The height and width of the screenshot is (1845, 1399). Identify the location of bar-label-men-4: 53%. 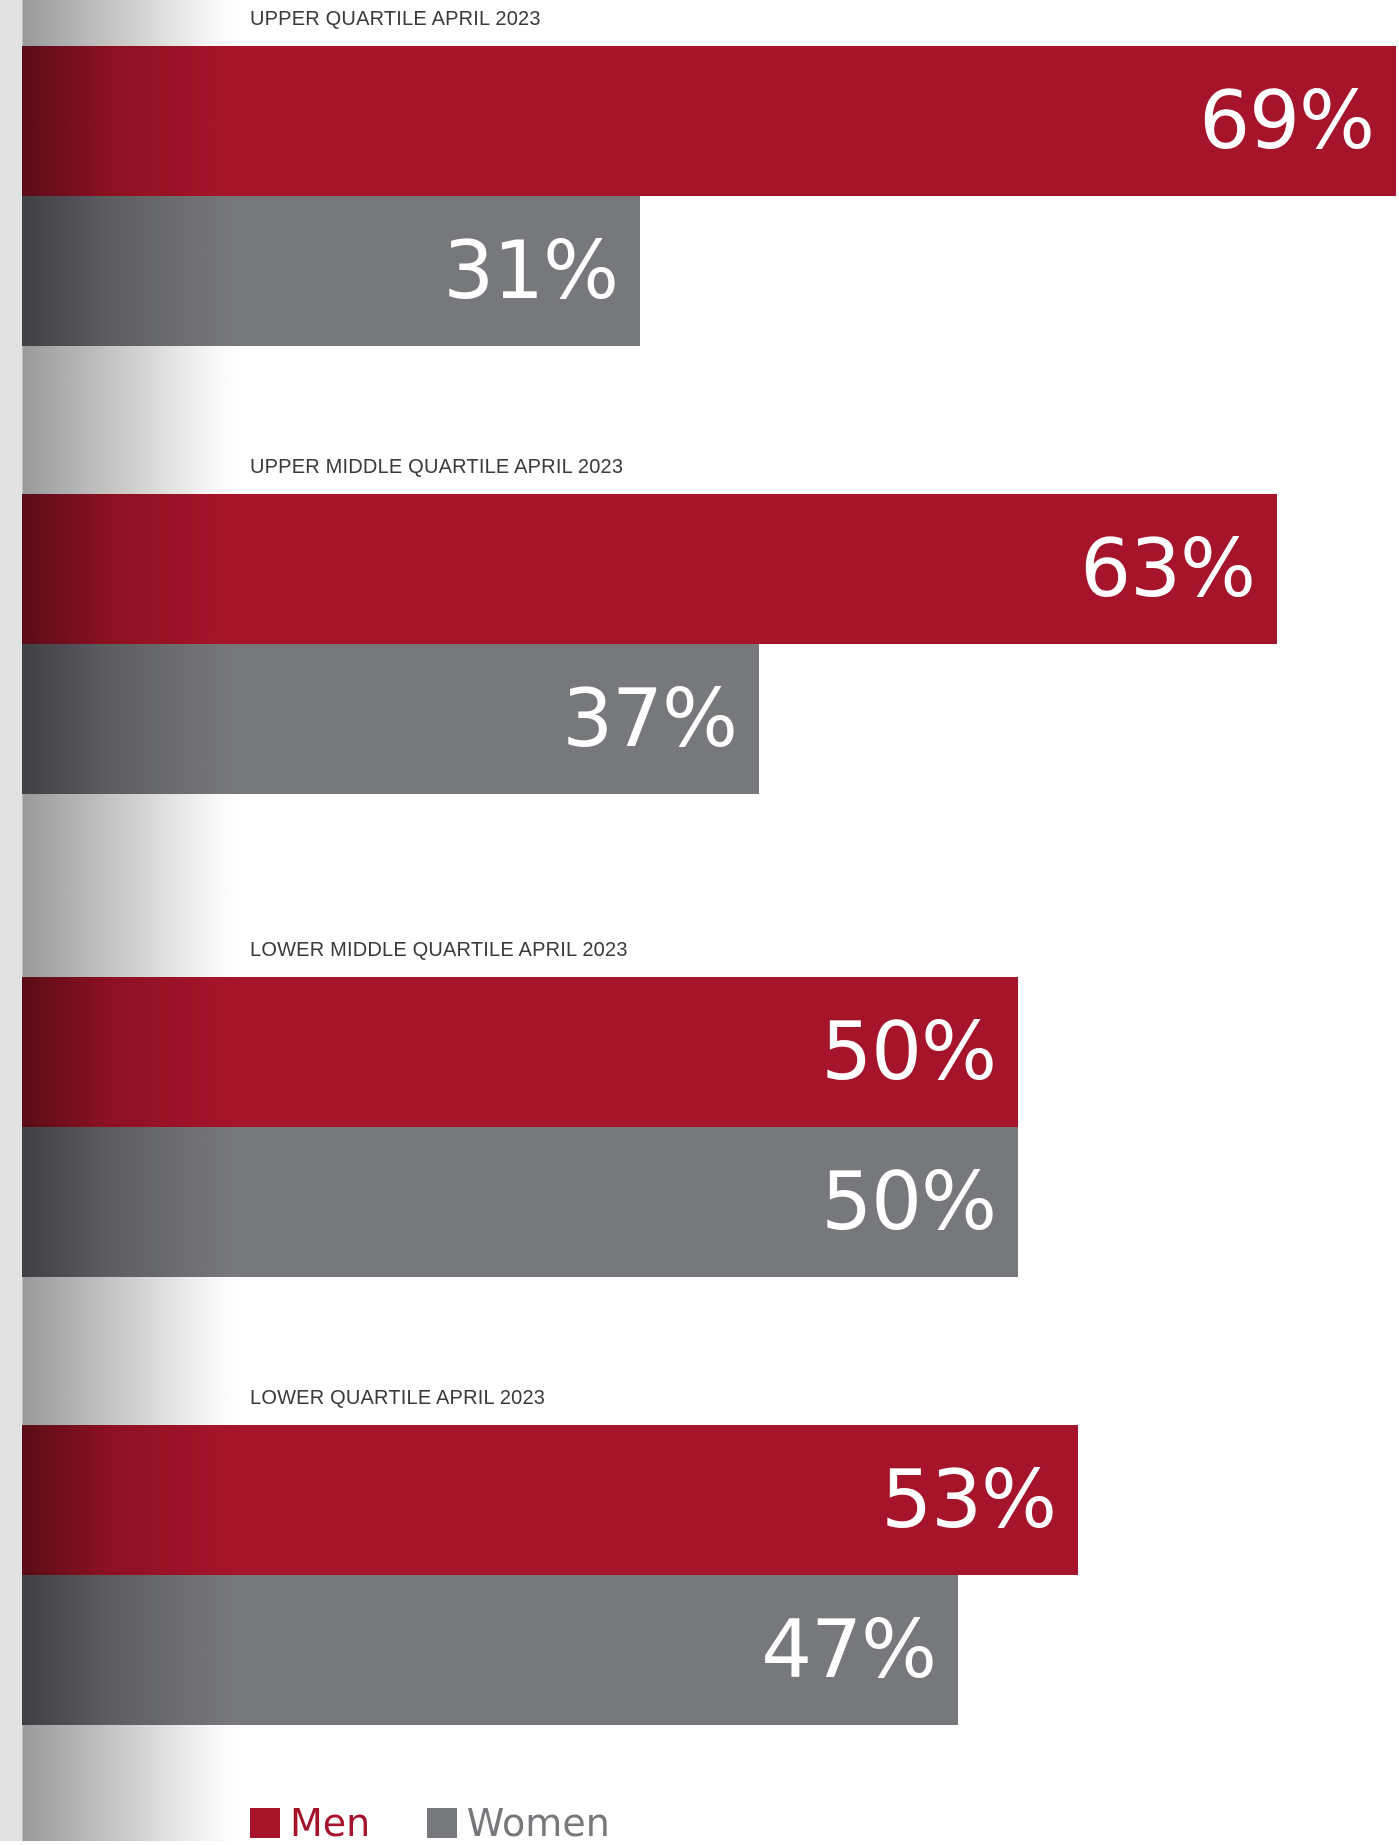
(969, 1499).